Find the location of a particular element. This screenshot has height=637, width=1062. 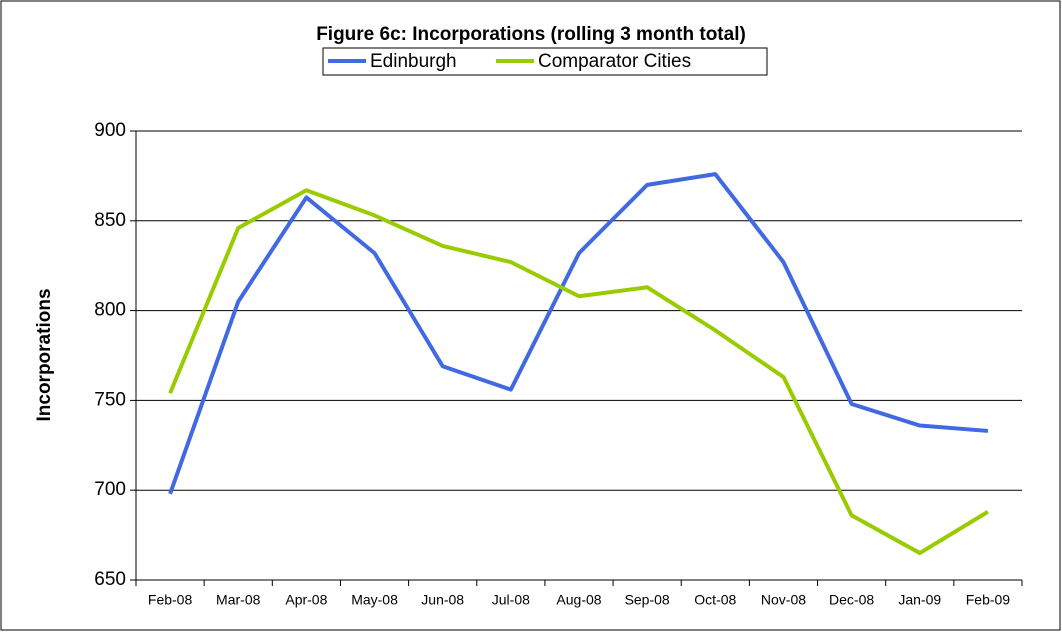

legend-label: Comparator Cities is located at coordinates (614, 61).